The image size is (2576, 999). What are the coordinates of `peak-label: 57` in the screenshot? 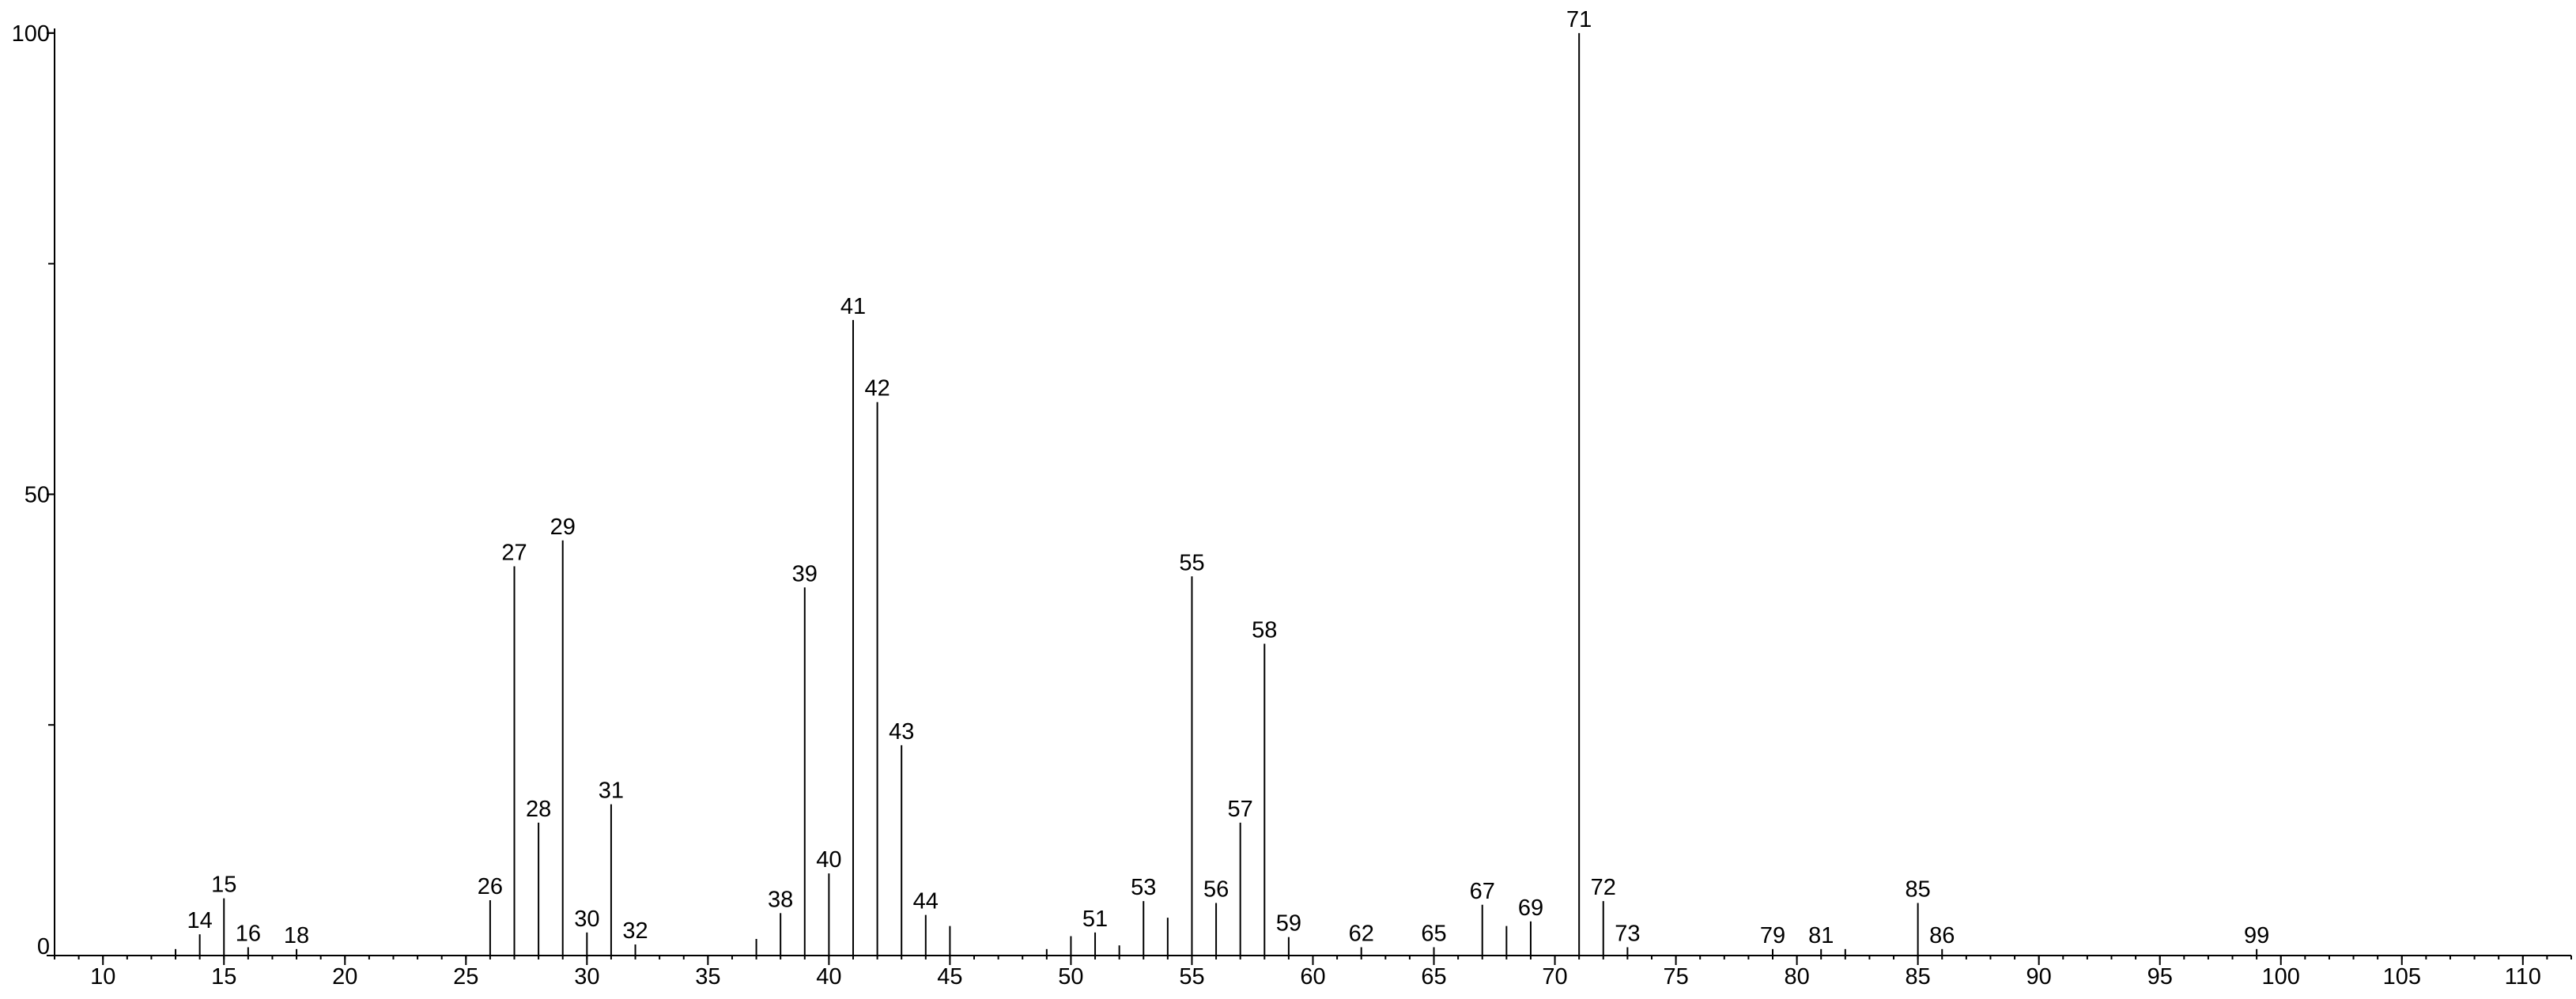 It's located at (1240, 809).